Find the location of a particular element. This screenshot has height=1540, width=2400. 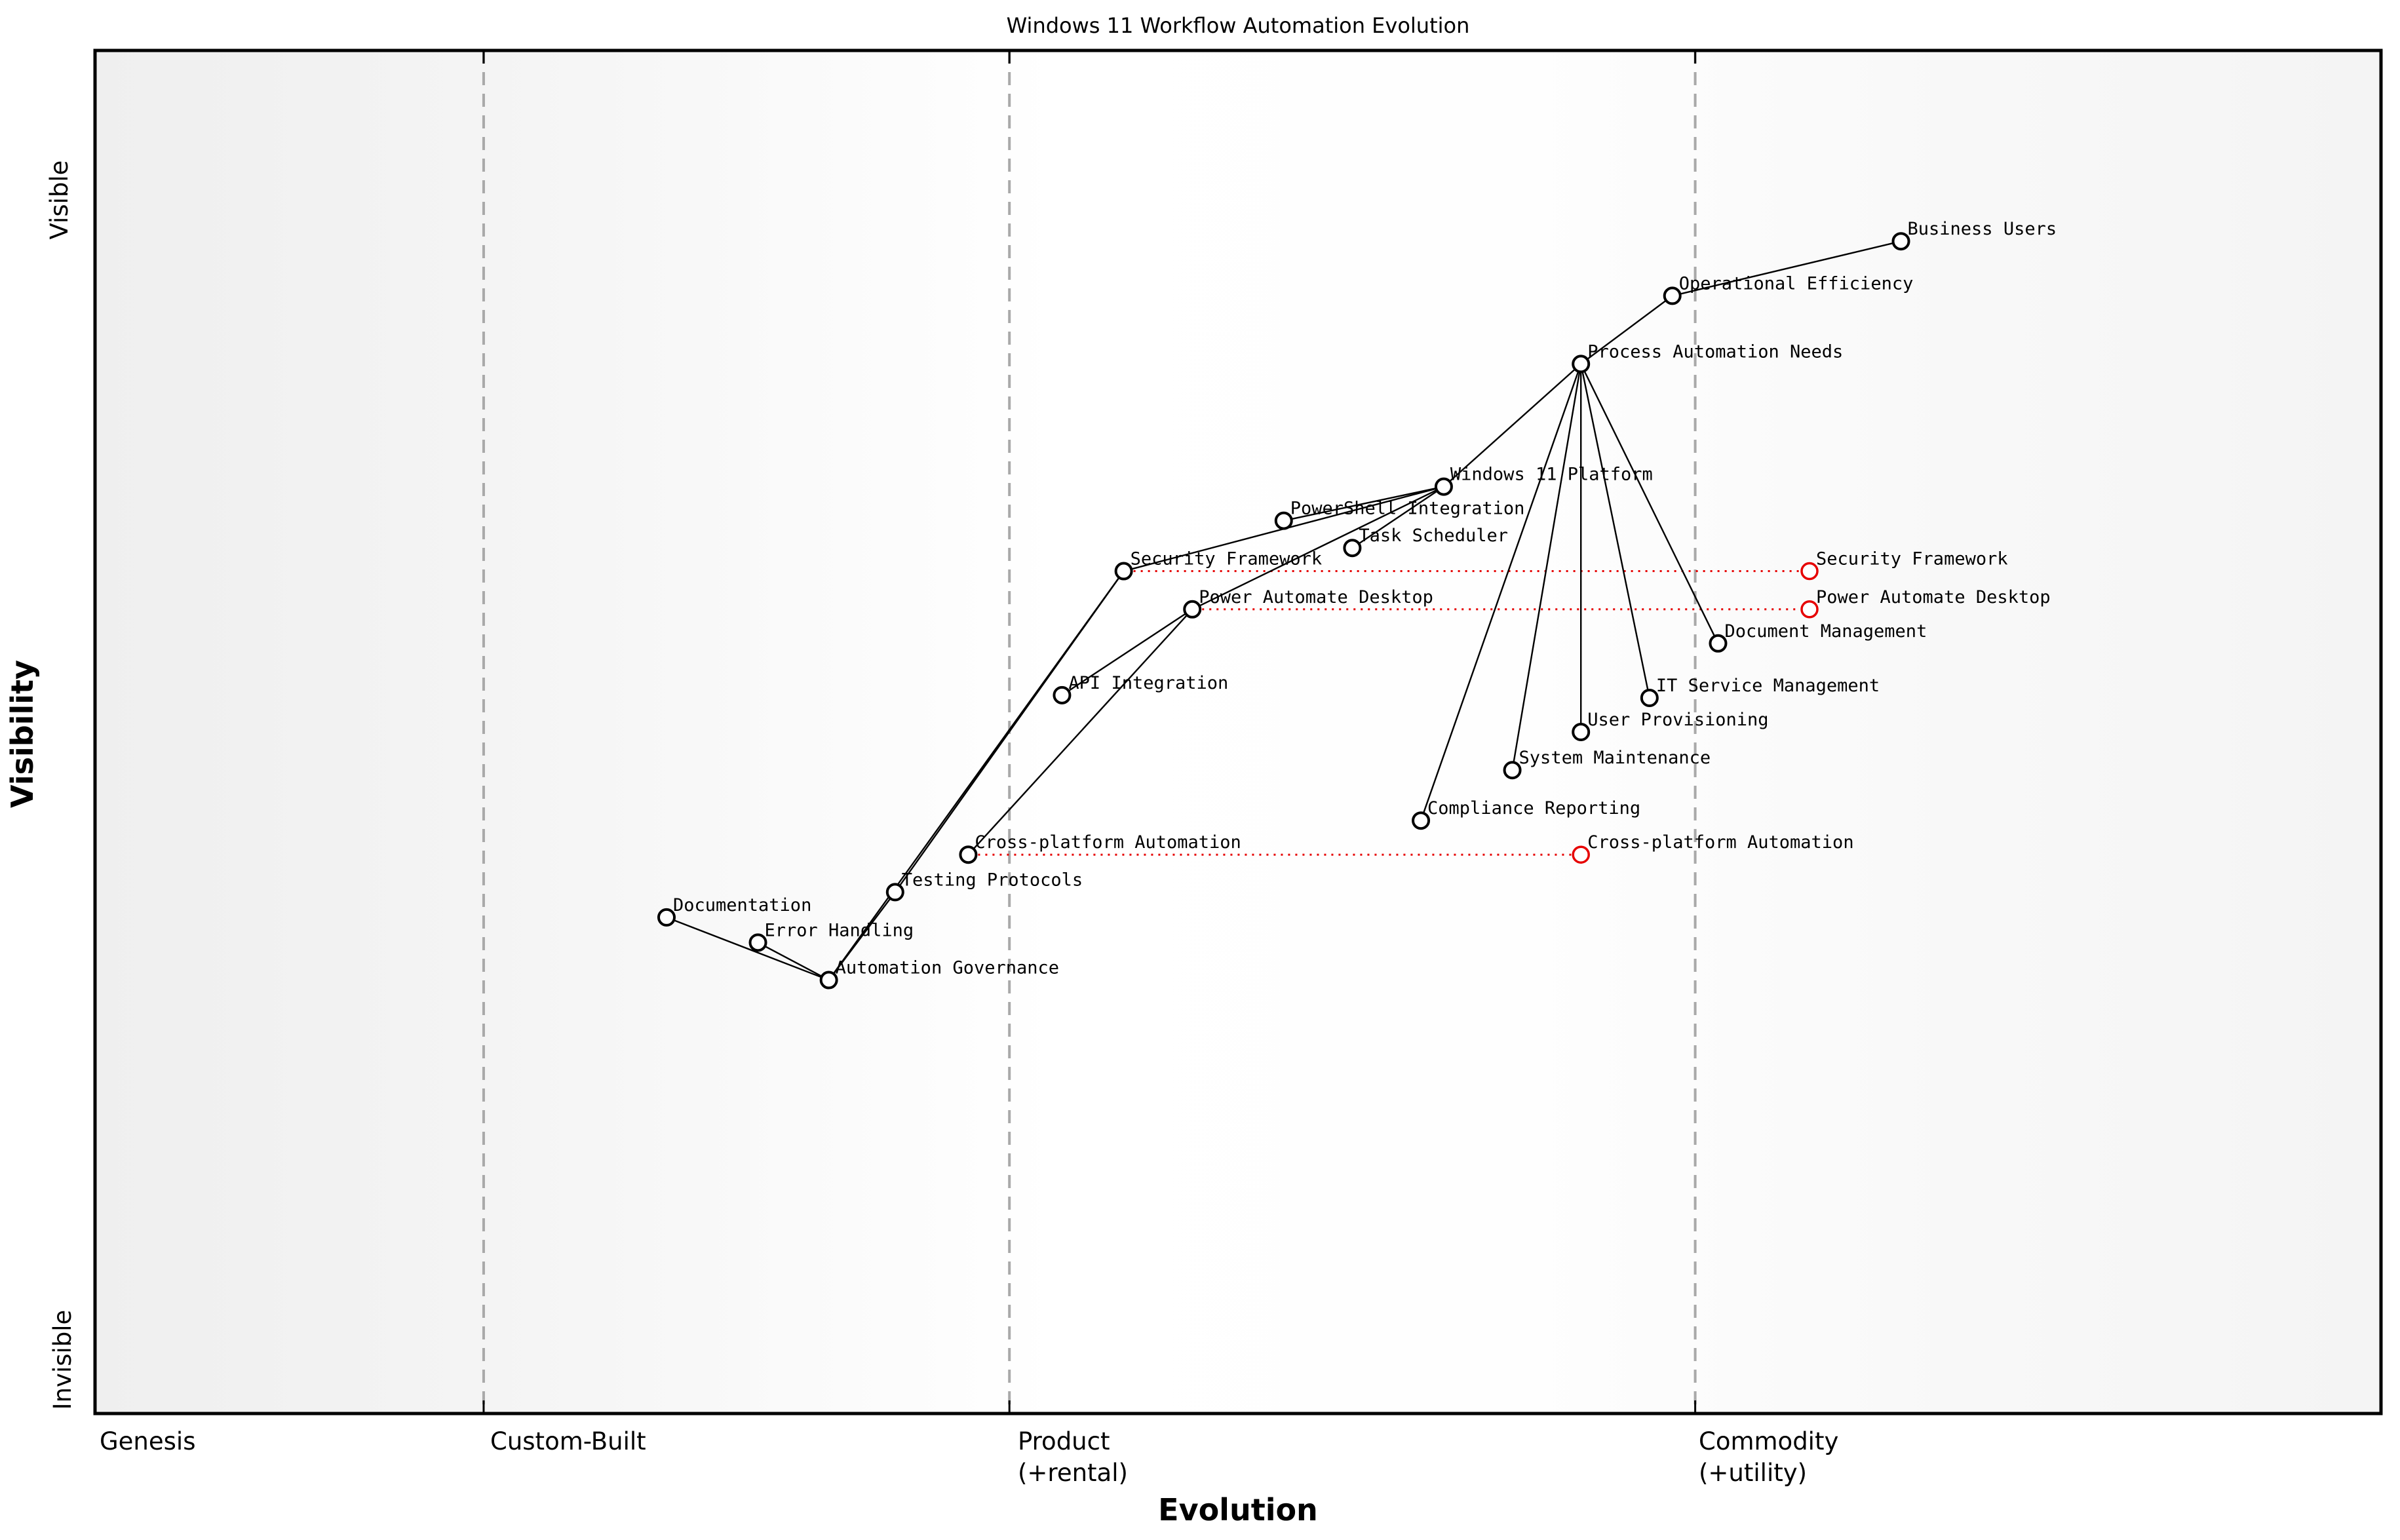

node-label-process-automation-needs: Process Automation Needs is located at coordinates (1715, 351).